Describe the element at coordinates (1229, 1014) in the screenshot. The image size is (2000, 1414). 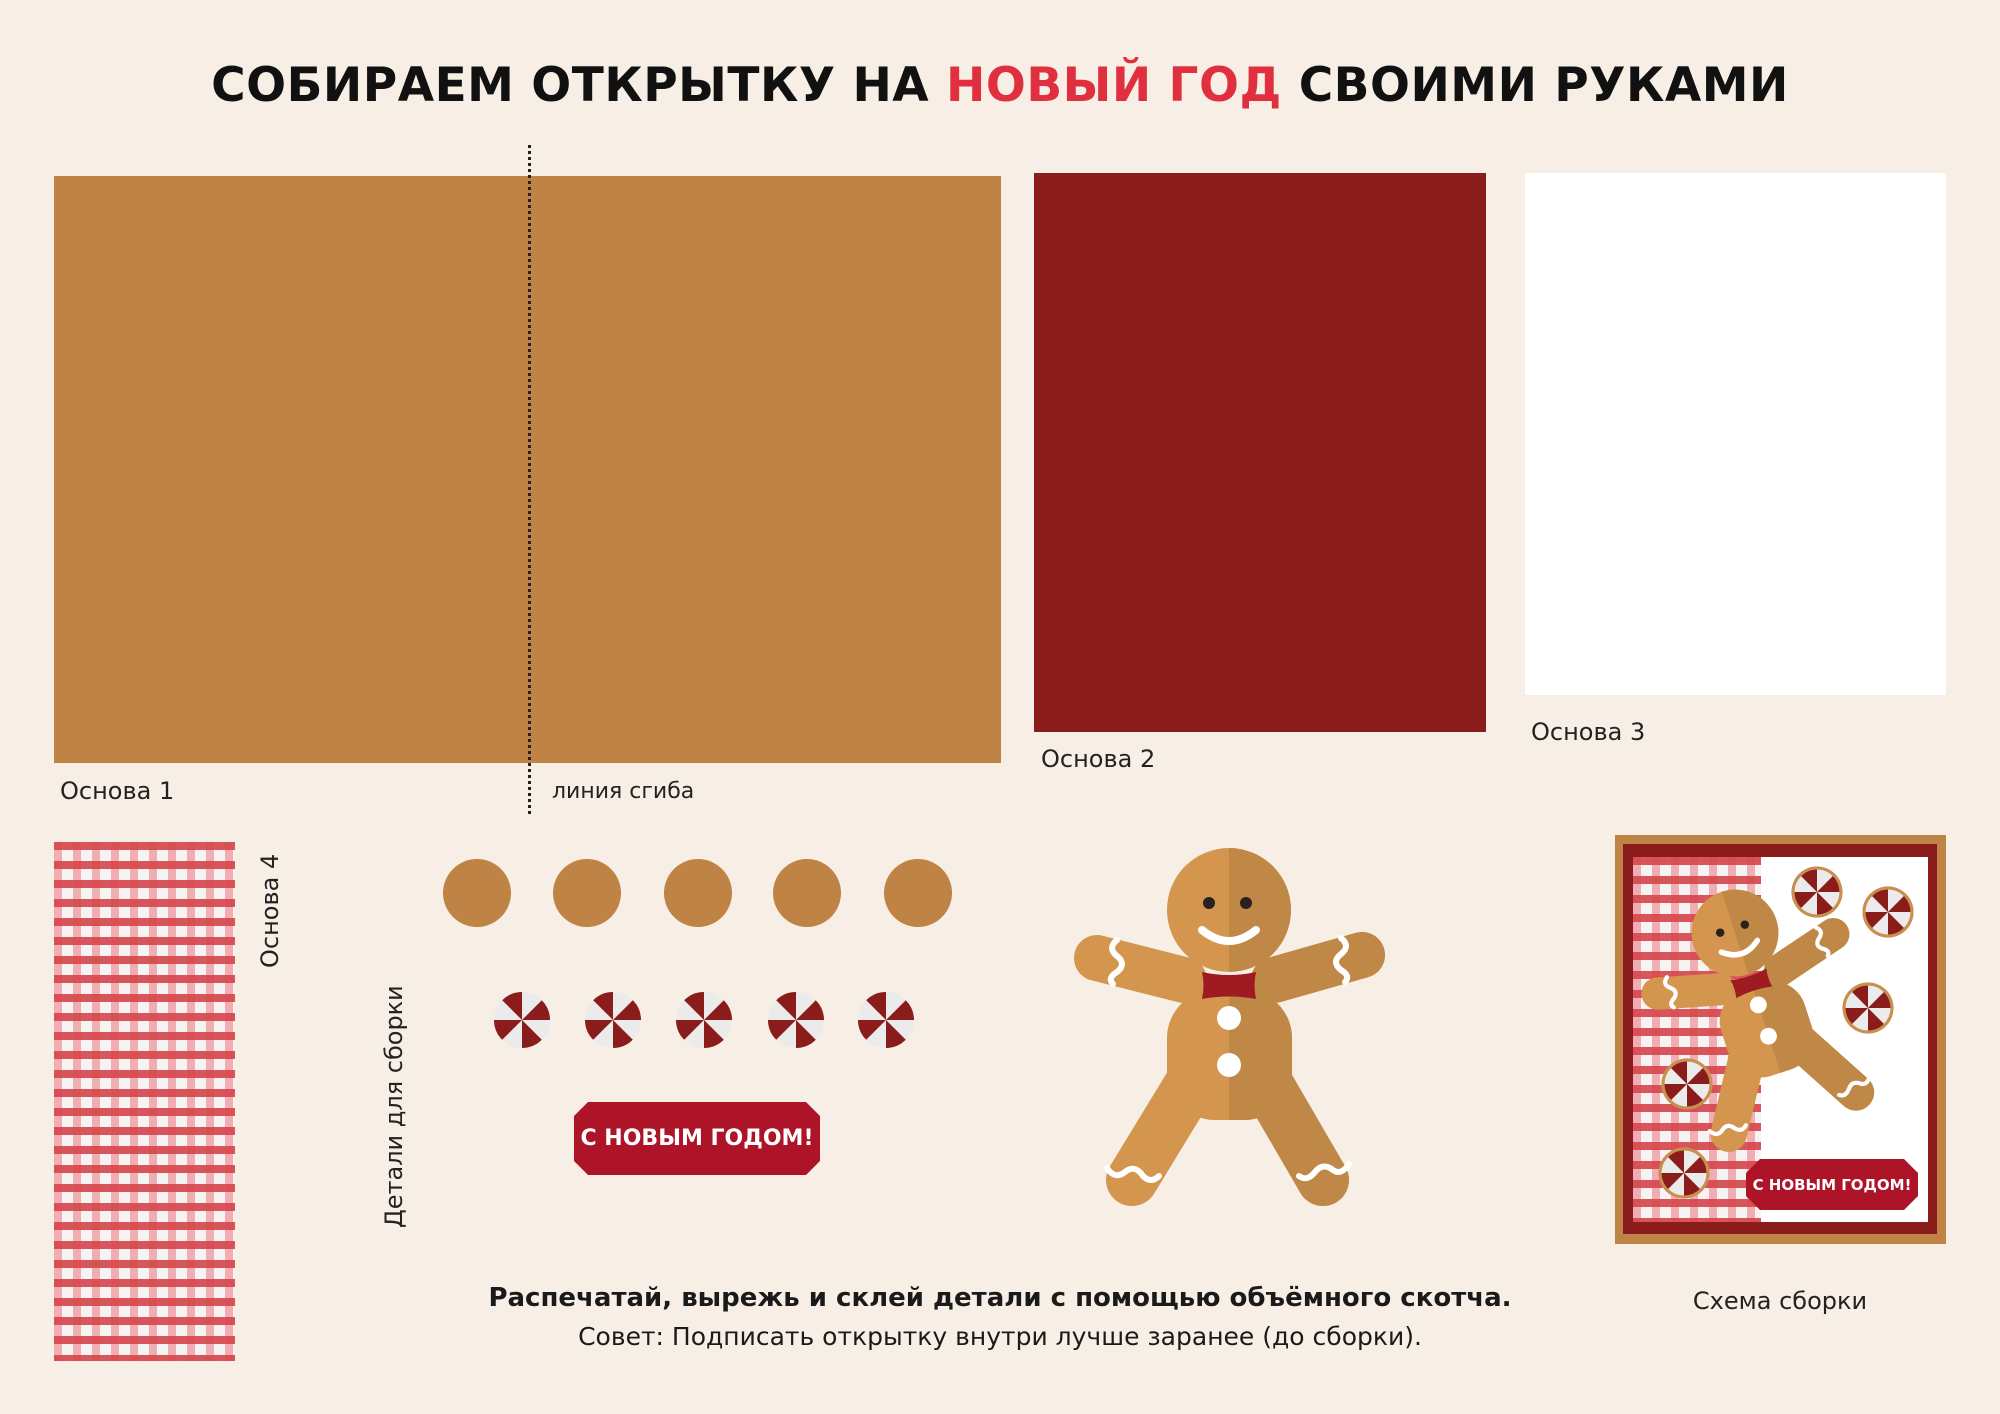
I see `gingerbread-man-icon` at that location.